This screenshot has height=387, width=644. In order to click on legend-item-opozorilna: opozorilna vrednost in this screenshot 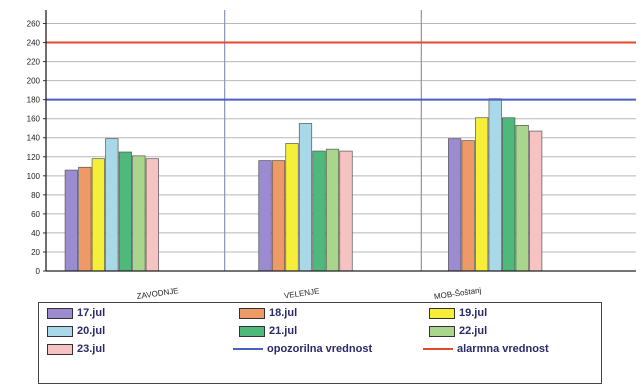, I will do `click(302, 349)`.